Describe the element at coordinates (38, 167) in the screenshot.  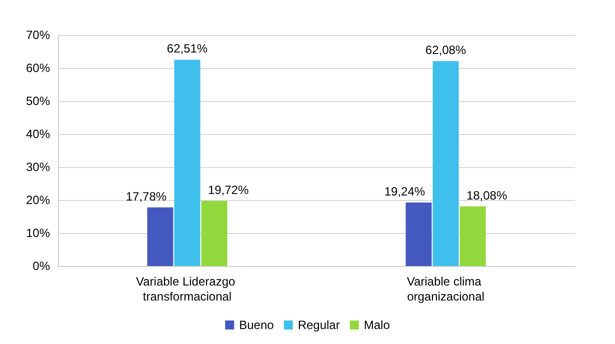
I see `y-tick-label: 30%` at that location.